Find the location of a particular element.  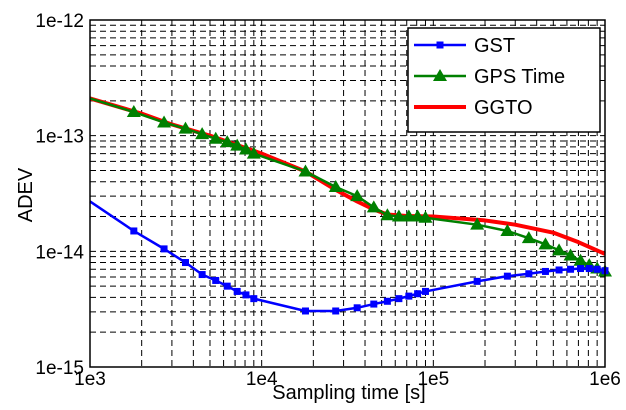

y-axis-label: ADEV is located at coordinates (26, 194).